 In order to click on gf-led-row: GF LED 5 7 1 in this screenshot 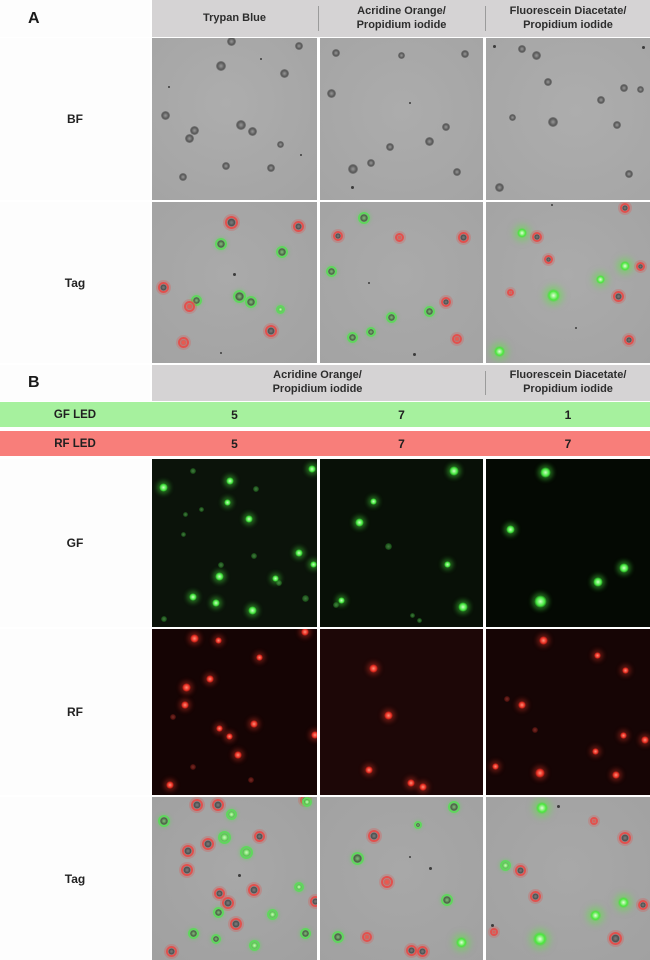, I will do `click(325, 414)`.